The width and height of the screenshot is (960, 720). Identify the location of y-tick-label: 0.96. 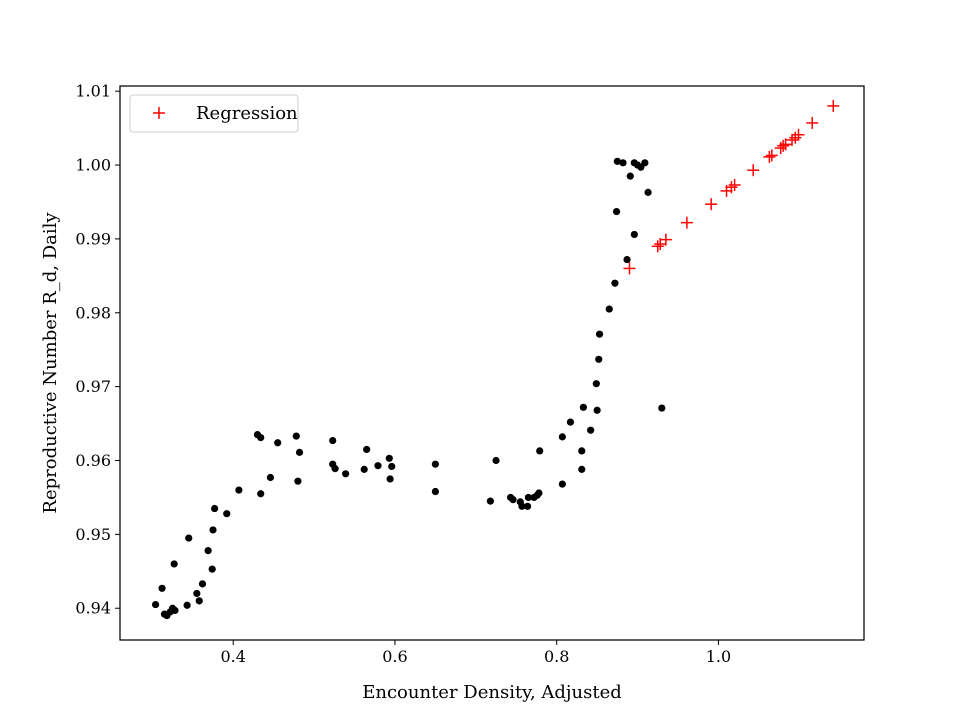
(93, 460).